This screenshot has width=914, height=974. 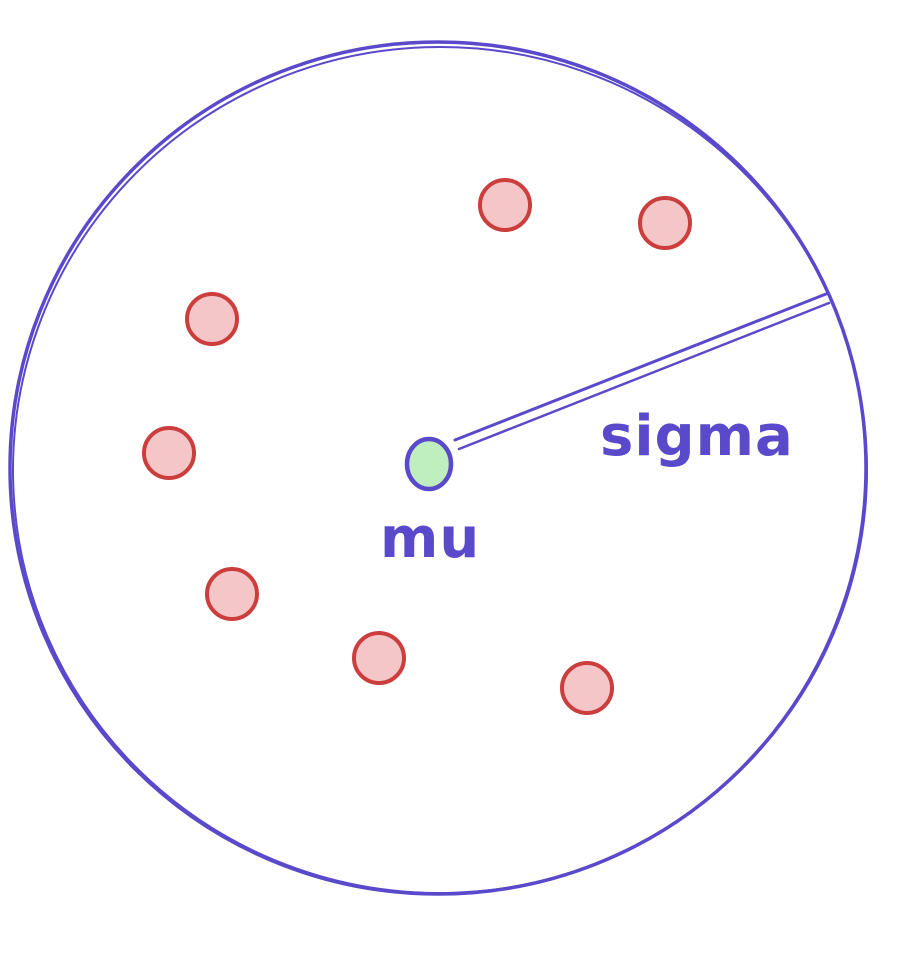 I want to click on radius-line-a, so click(x=640, y=367).